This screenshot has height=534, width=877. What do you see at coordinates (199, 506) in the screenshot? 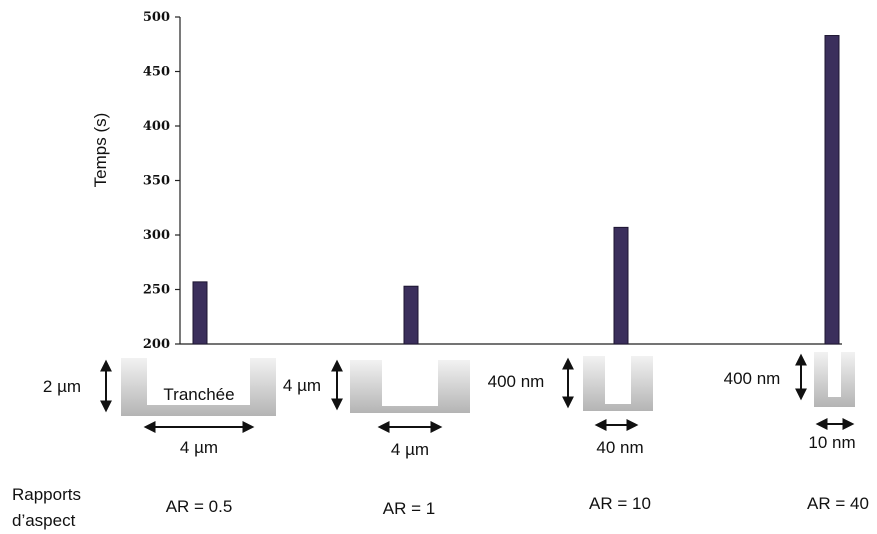
I see `category-label: AR = 0.5` at bounding box center [199, 506].